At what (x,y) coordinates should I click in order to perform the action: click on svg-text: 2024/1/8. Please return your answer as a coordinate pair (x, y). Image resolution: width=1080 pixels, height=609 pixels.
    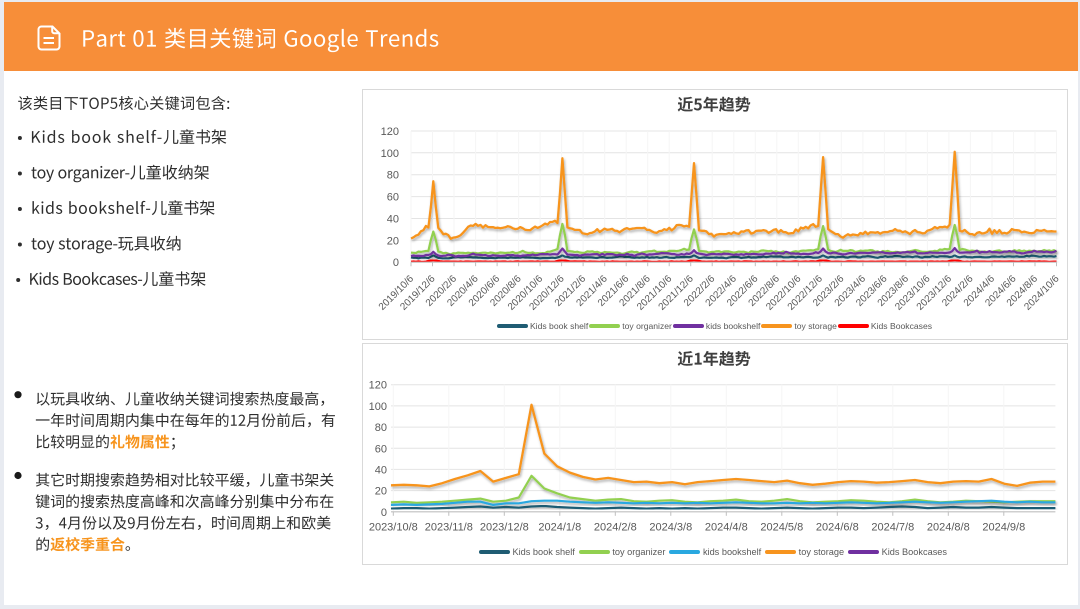
    Looking at the image, I should click on (559, 527).